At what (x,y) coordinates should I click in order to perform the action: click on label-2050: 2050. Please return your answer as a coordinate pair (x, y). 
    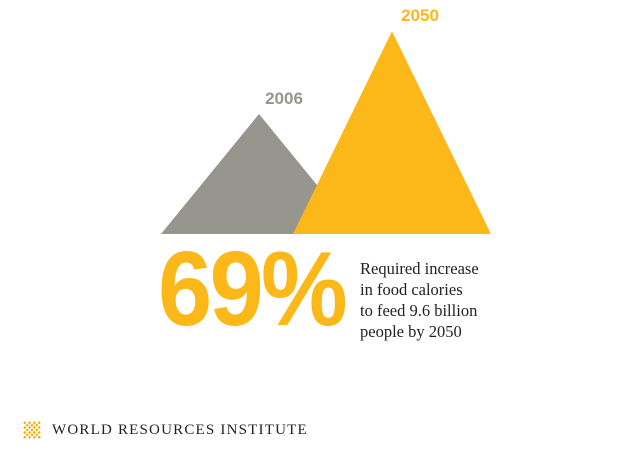
    Looking at the image, I should click on (420, 15).